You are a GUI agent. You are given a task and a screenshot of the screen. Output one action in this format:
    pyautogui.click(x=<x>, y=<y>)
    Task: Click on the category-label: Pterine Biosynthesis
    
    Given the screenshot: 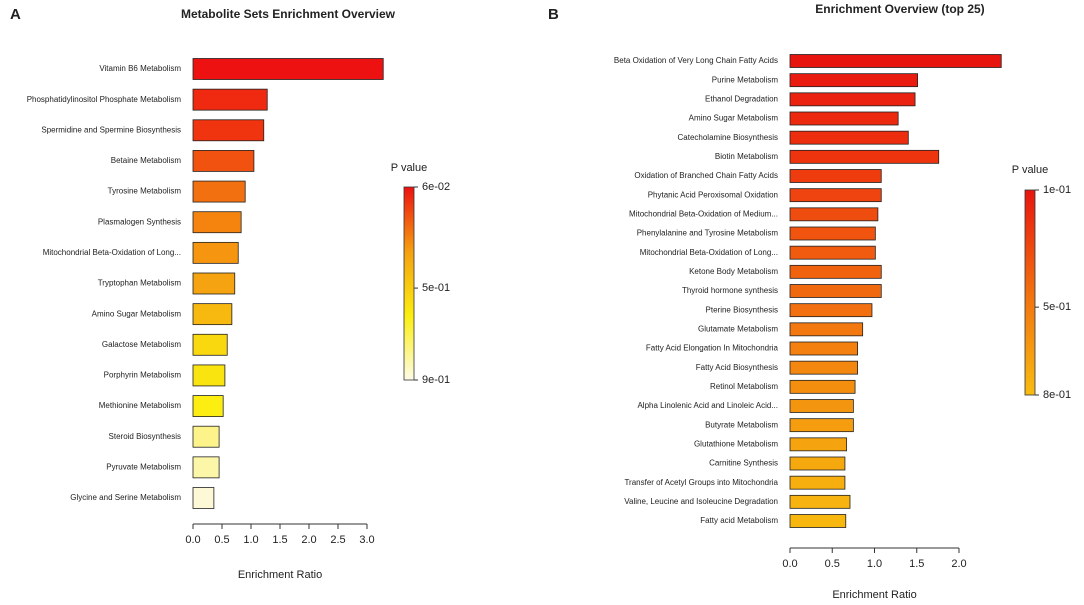 What is the action you would take?
    pyautogui.click(x=742, y=309)
    